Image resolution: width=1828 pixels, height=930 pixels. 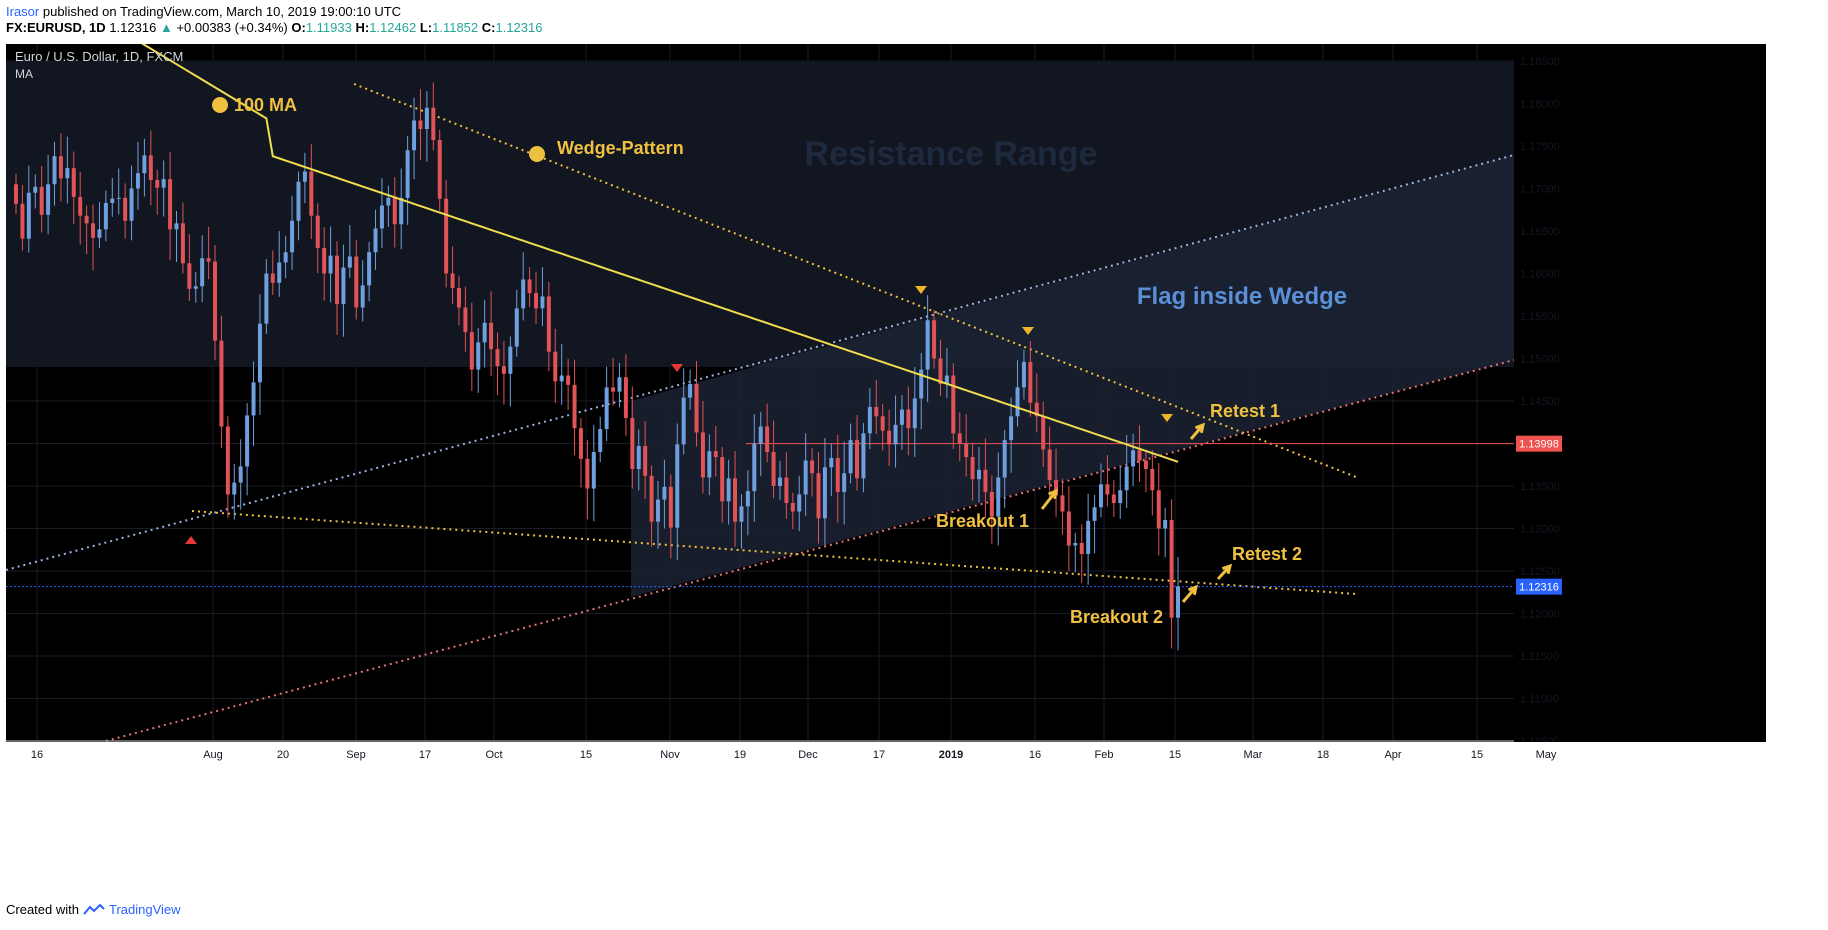 What do you see at coordinates (914, 804) in the screenshot?
I see `time-axis-background` at bounding box center [914, 804].